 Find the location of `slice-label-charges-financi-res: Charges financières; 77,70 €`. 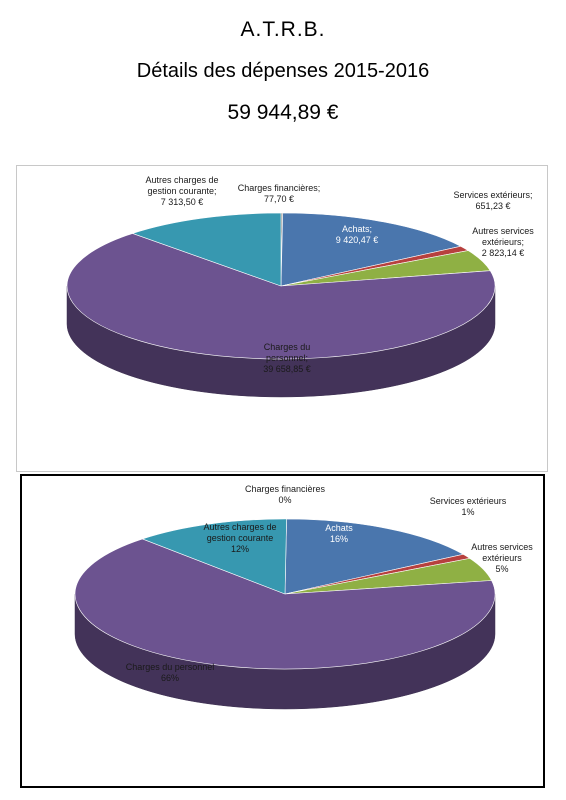

slice-label-charges-financi-res: Charges financières; 77,70 € is located at coordinates (279, 193).